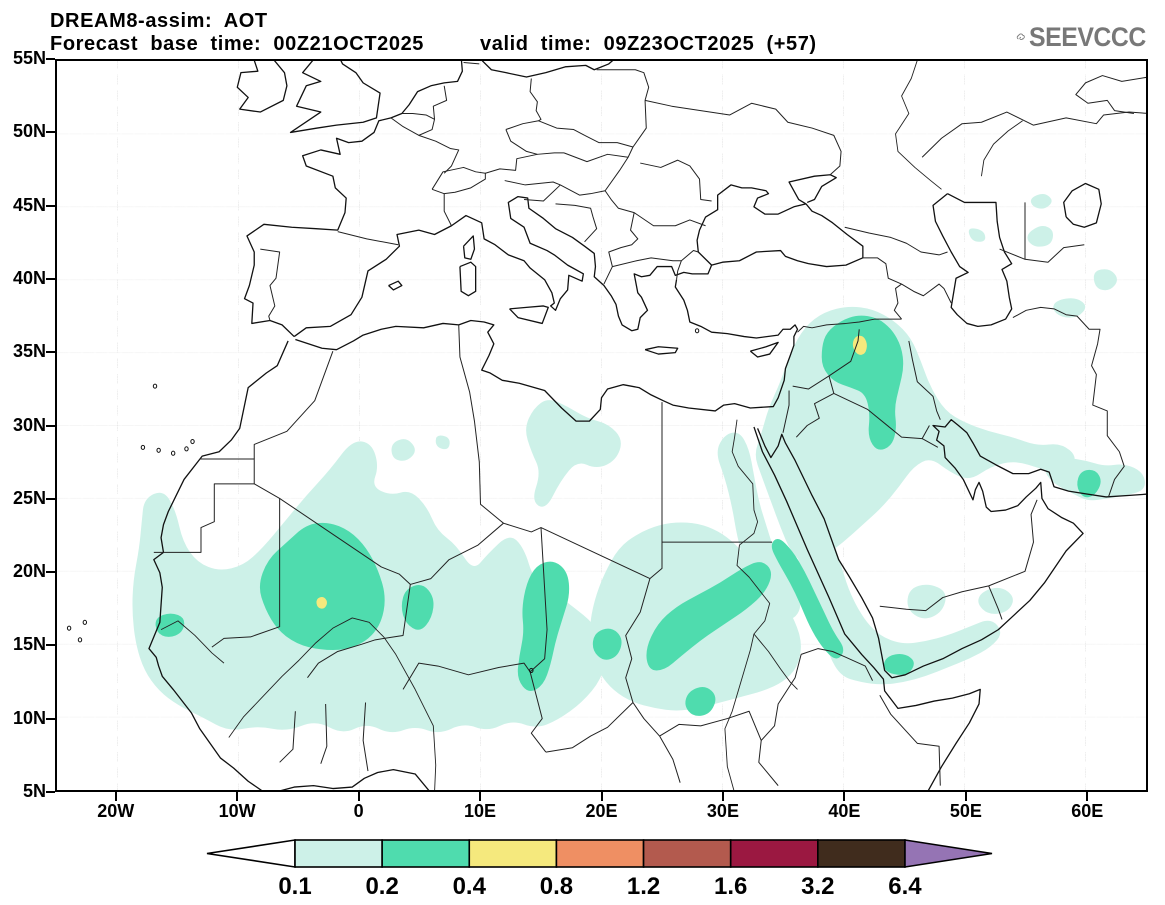  I want to click on colorbar-segment-0.4, so click(513, 853).